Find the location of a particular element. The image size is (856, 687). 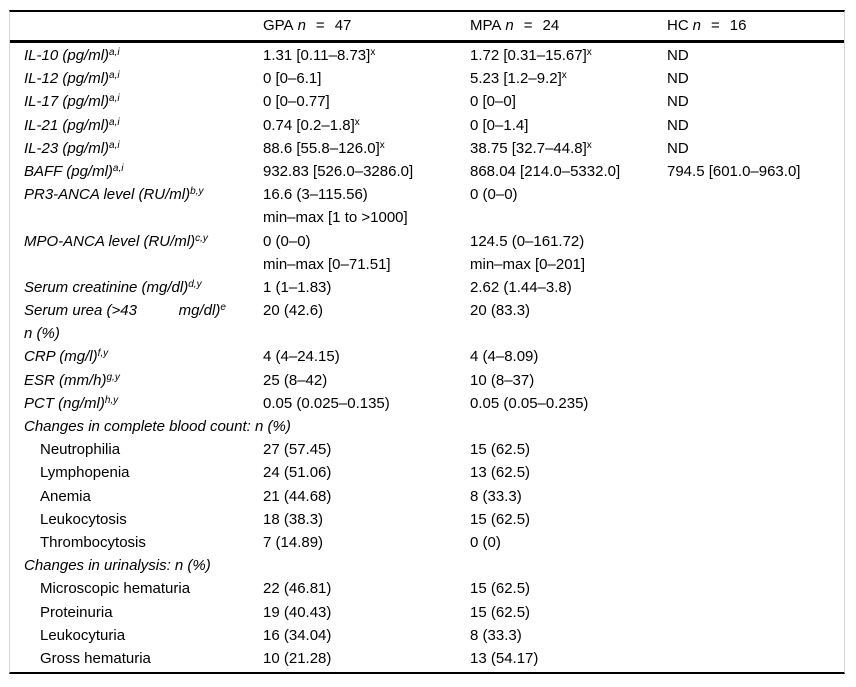

row-label: Leukocytosis is located at coordinates (136, 519).